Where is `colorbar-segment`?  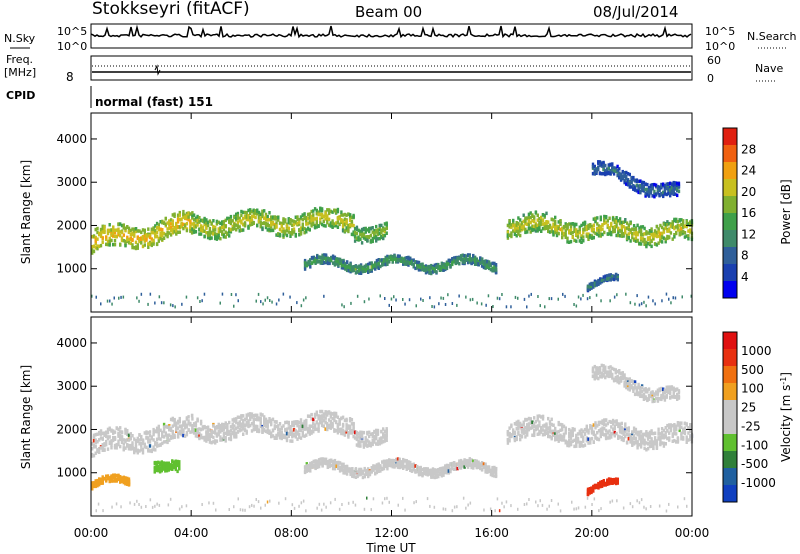 colorbar-segment is located at coordinates (730, 273).